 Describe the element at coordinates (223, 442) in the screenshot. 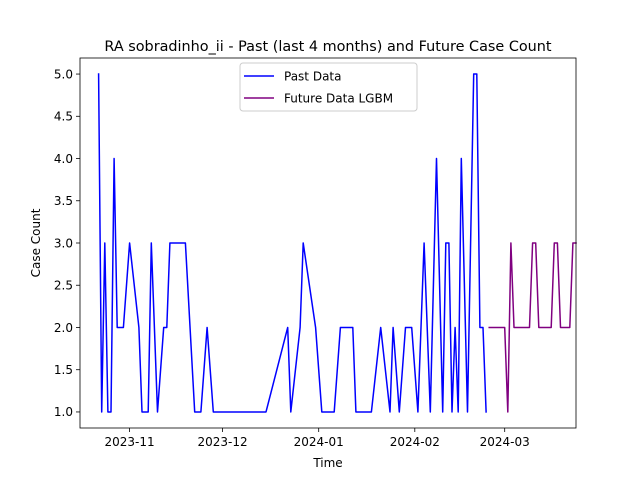

I see `x-tick-label: 2023-12` at that location.